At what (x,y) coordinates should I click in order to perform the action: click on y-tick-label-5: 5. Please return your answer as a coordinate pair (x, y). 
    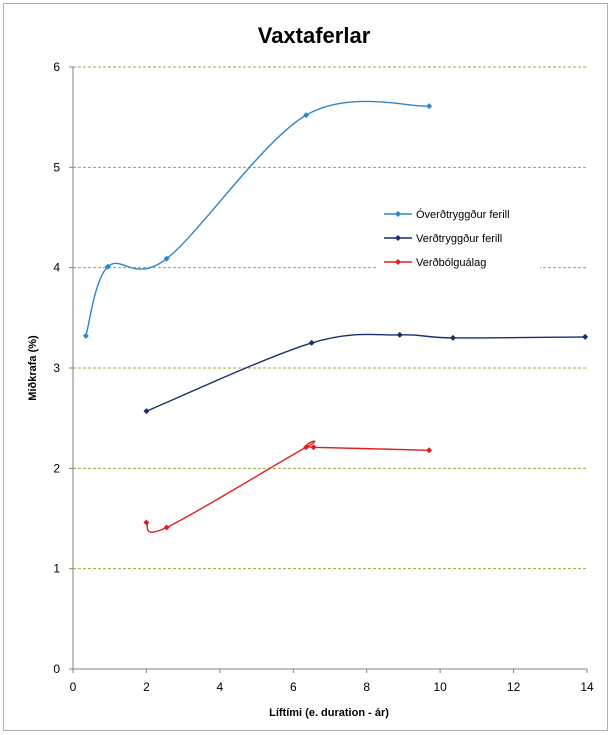
    Looking at the image, I should click on (56, 167).